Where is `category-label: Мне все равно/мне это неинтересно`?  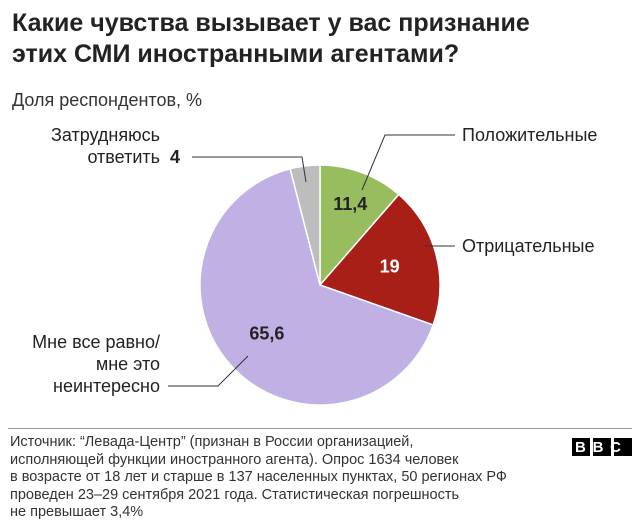 category-label: Мне все равно/мне это неинтересно is located at coordinates (96, 364).